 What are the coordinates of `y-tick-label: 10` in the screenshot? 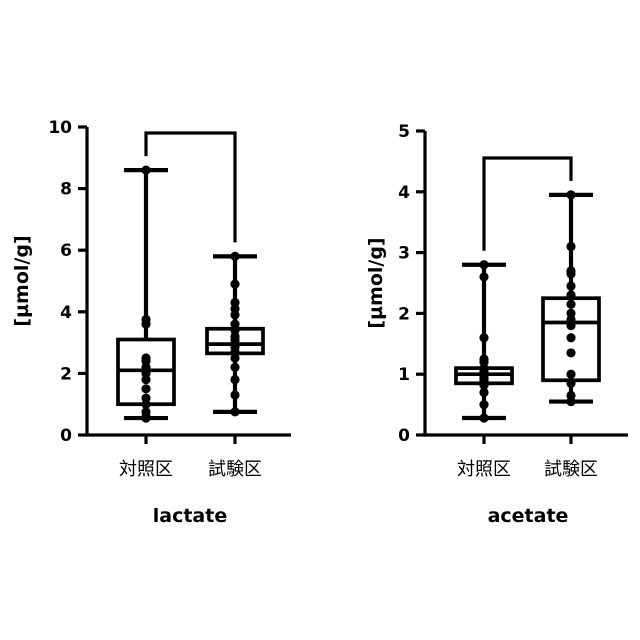 It's located at (60, 128).